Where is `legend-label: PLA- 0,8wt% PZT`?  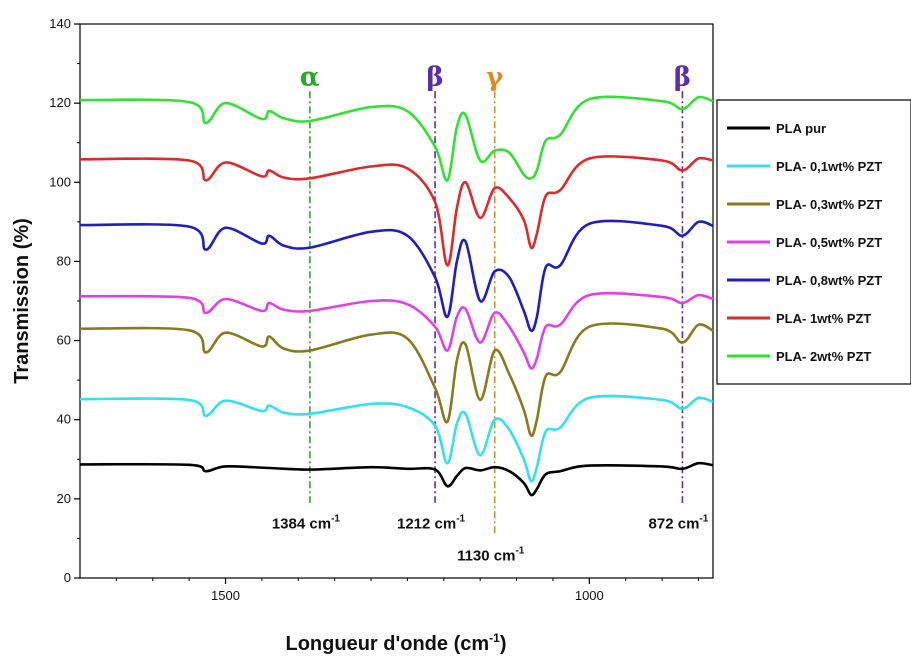 legend-label: PLA- 0,8wt% PZT is located at coordinates (829, 280).